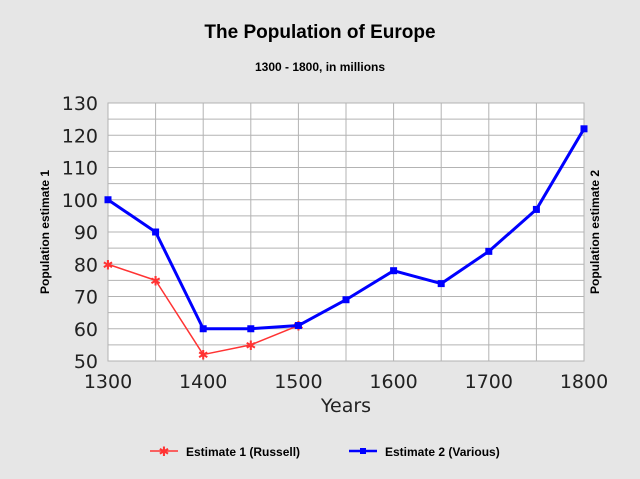 This screenshot has height=479, width=640. I want to click on y-tick-label: 60, so click(86, 330).